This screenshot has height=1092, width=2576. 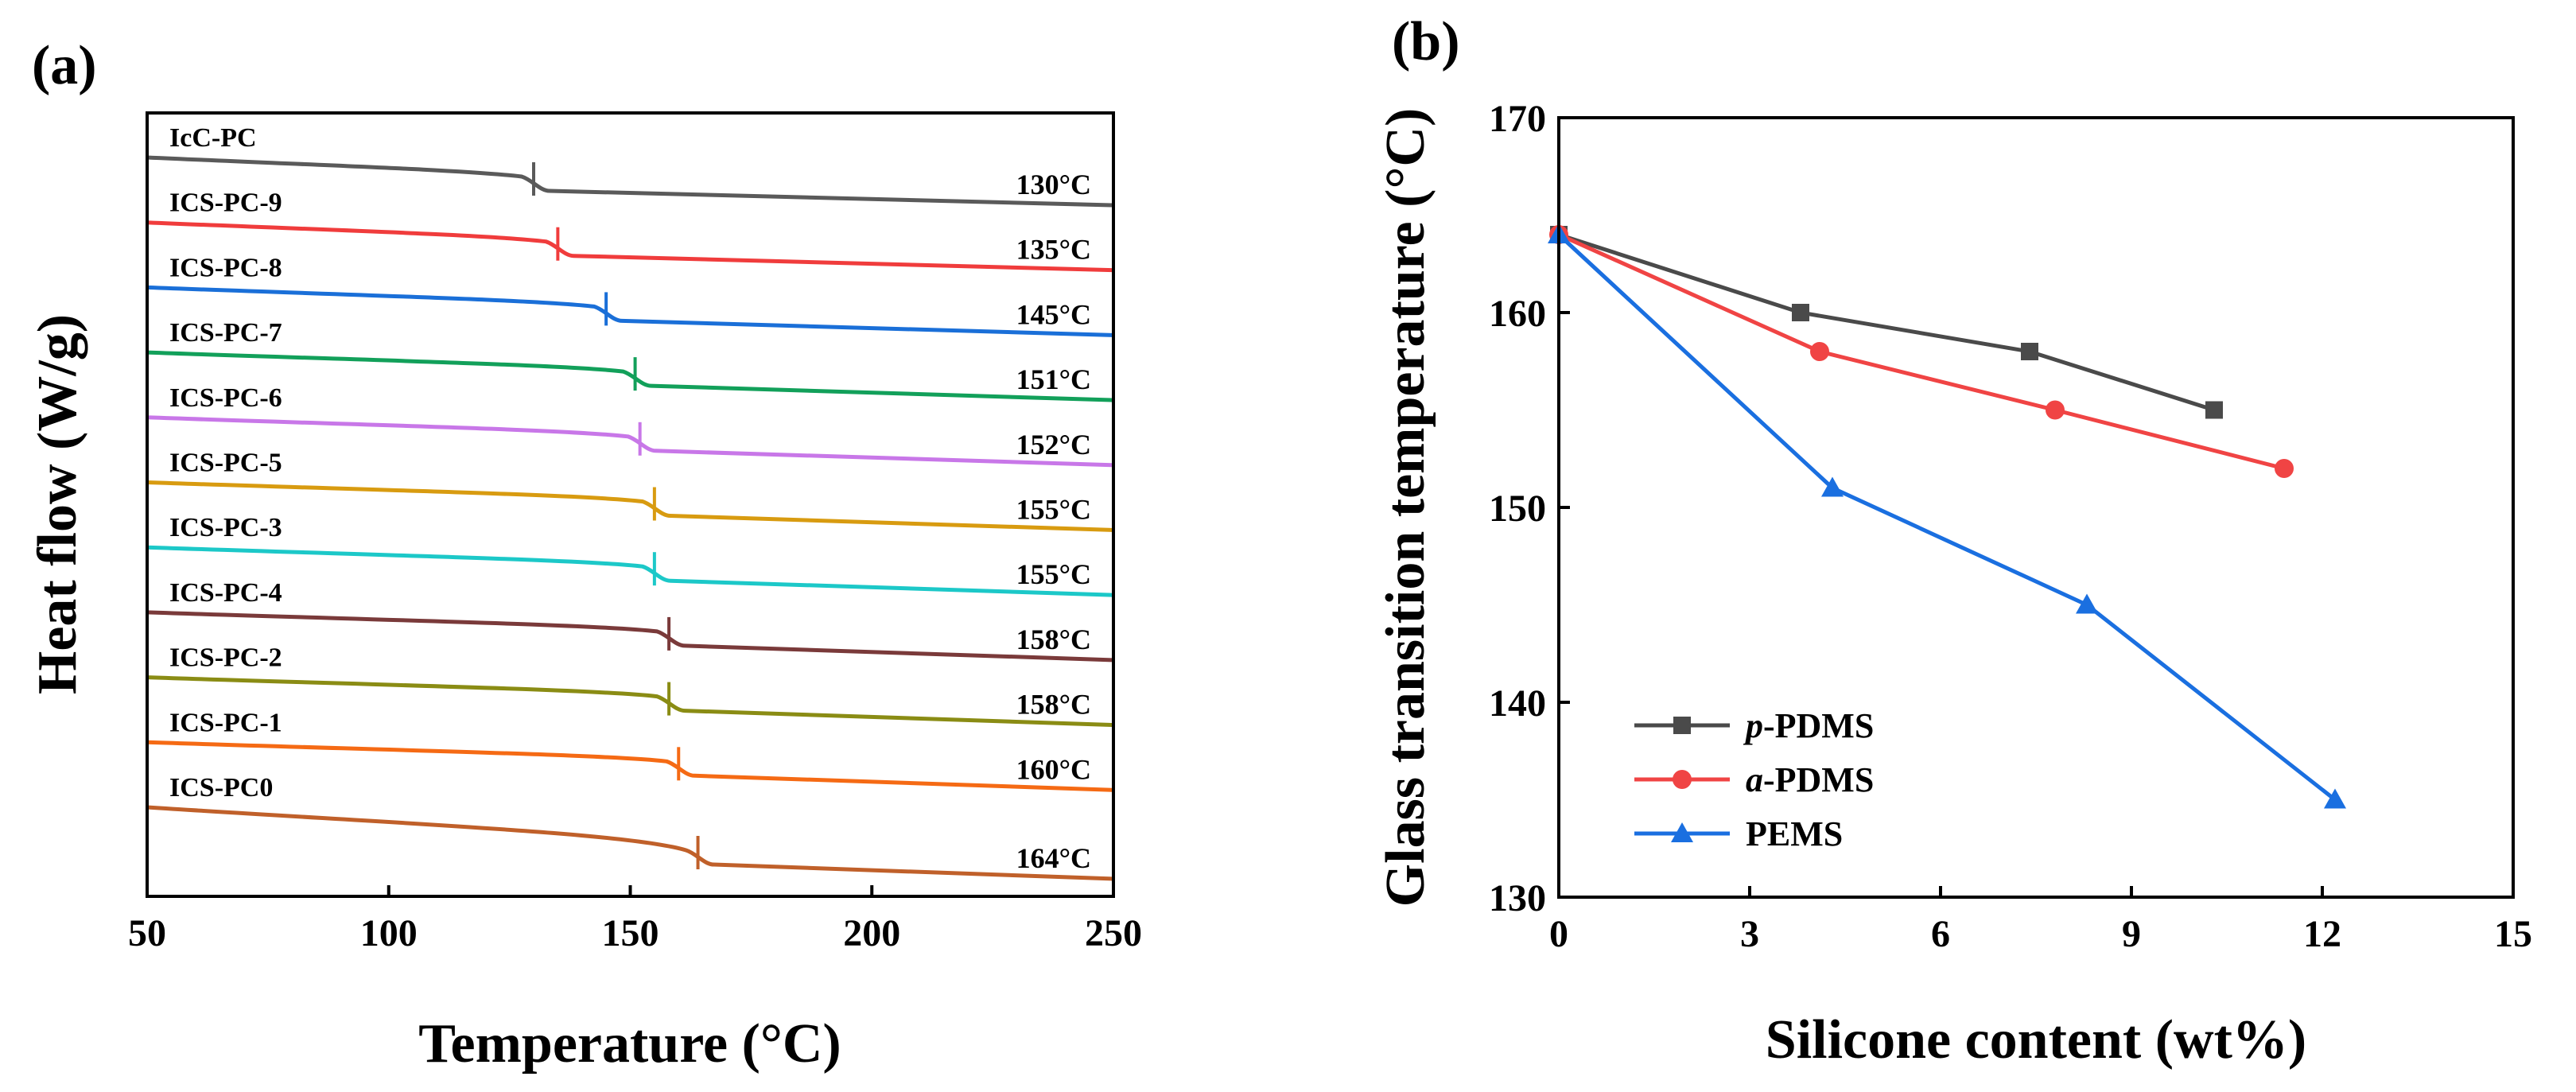 What do you see at coordinates (225, 658) in the screenshot?
I see `curve-label-ics-pc-2: ICS-PC-2` at bounding box center [225, 658].